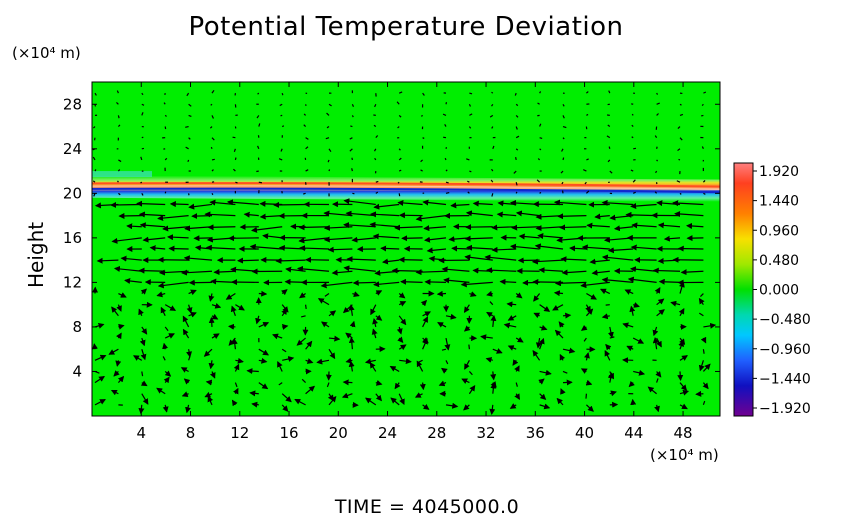 This screenshot has height=519, width=854. What do you see at coordinates (406, 185) in the screenshot?
I see `warm-anomaly-line` at bounding box center [406, 185].